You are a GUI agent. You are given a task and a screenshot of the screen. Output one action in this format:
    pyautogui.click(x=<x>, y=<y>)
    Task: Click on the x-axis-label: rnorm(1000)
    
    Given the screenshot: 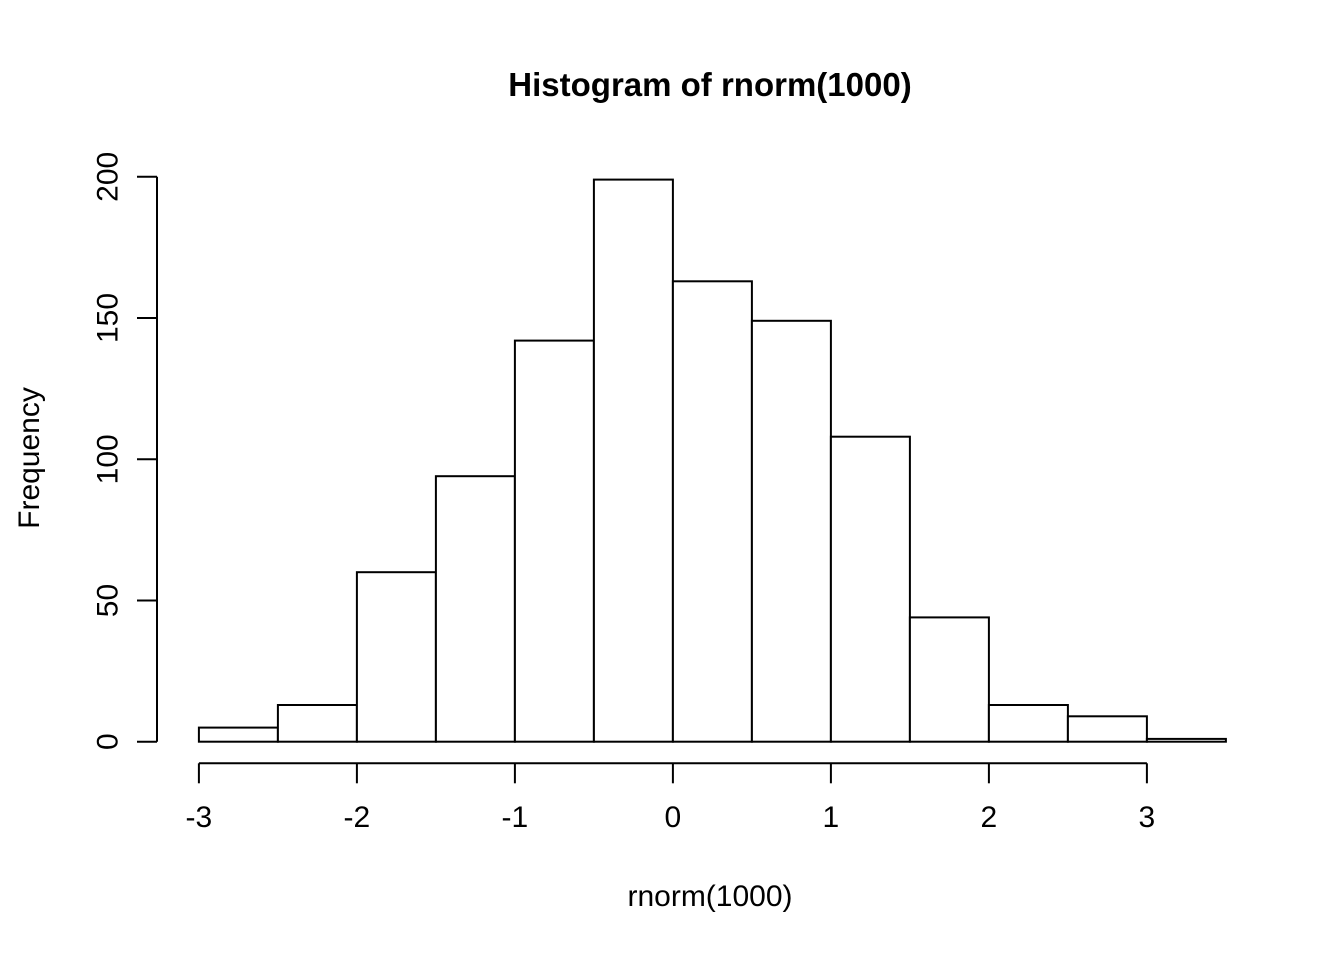 What is the action you would take?
    pyautogui.click(x=710, y=896)
    